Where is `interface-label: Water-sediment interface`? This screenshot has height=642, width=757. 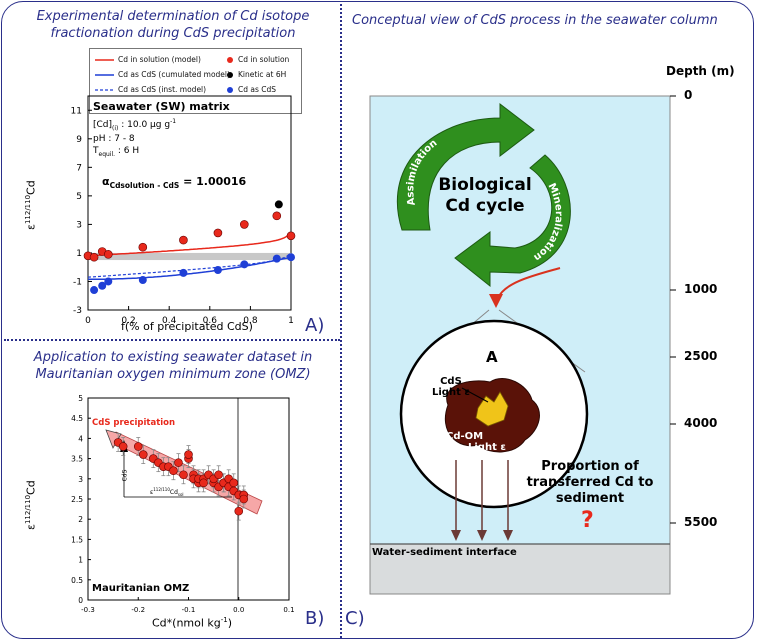 interface-label: Water-sediment interface is located at coordinates (444, 552).